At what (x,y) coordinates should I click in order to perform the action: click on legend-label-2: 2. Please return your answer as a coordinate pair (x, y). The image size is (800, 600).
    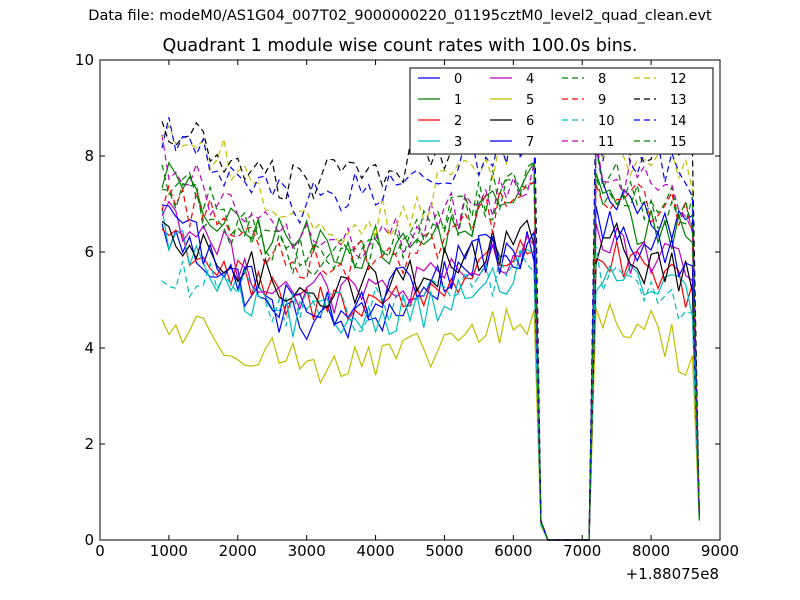
    Looking at the image, I should click on (458, 121).